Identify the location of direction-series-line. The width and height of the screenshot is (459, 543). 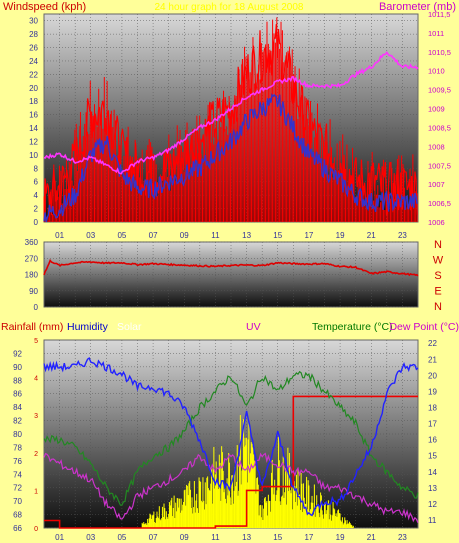
(231, 267).